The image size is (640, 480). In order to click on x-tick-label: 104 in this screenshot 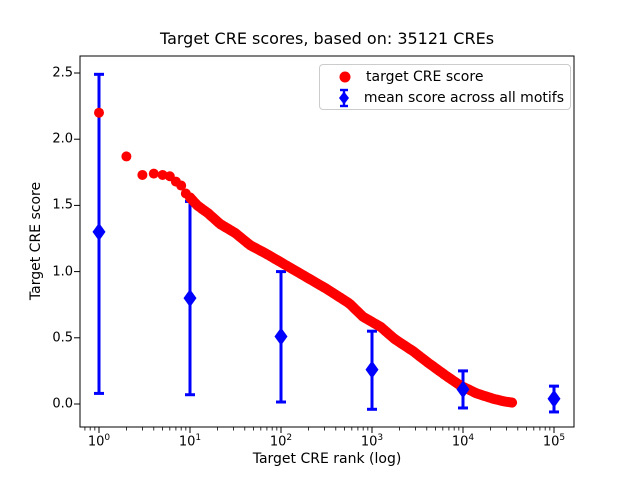, I will do `click(463, 441)`.